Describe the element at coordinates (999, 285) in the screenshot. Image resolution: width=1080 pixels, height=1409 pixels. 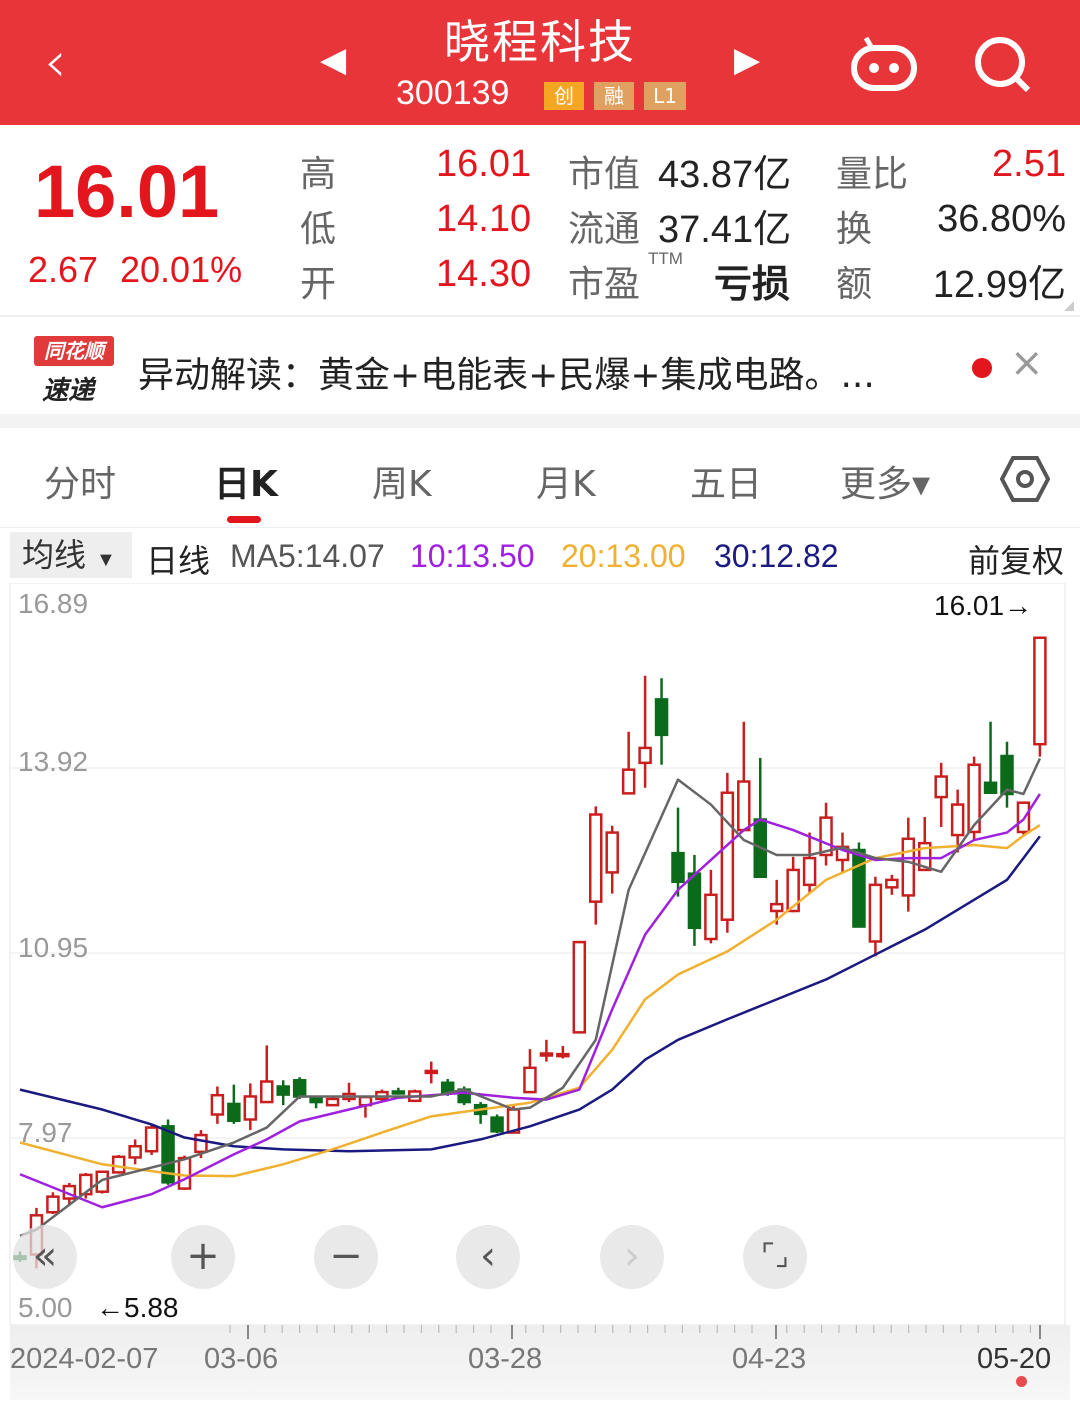
I see `amount-value: 12.99亿` at that location.